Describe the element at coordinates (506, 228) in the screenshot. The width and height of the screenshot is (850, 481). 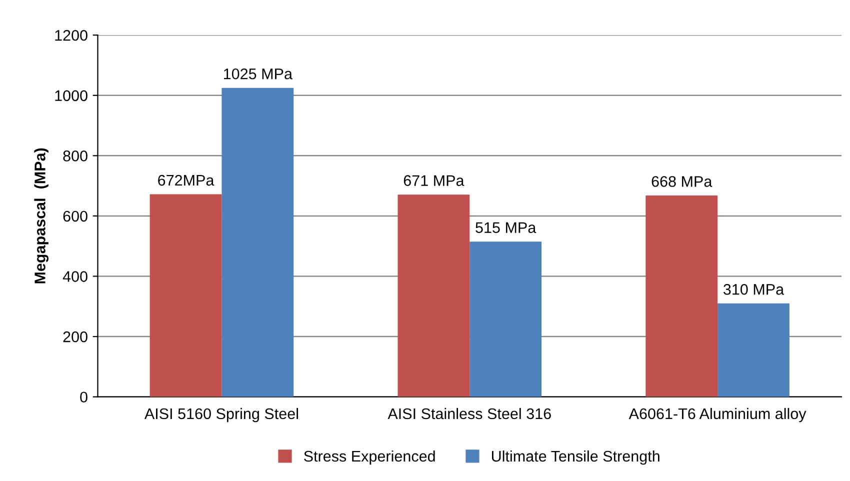
I see `data-label: 515 MPa` at that location.